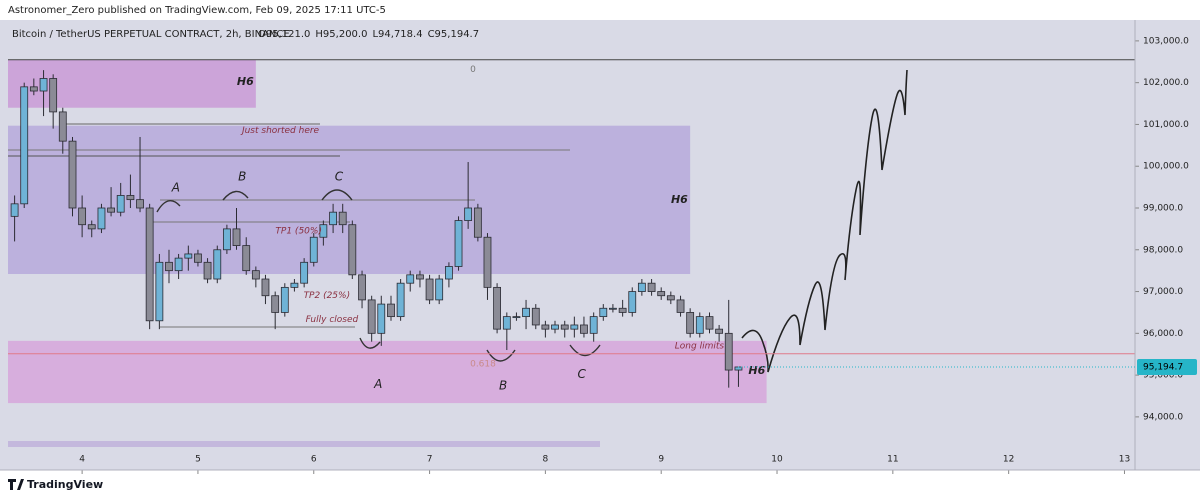  I want to click on y-tick-label: 99,000.0, so click(1163, 208).